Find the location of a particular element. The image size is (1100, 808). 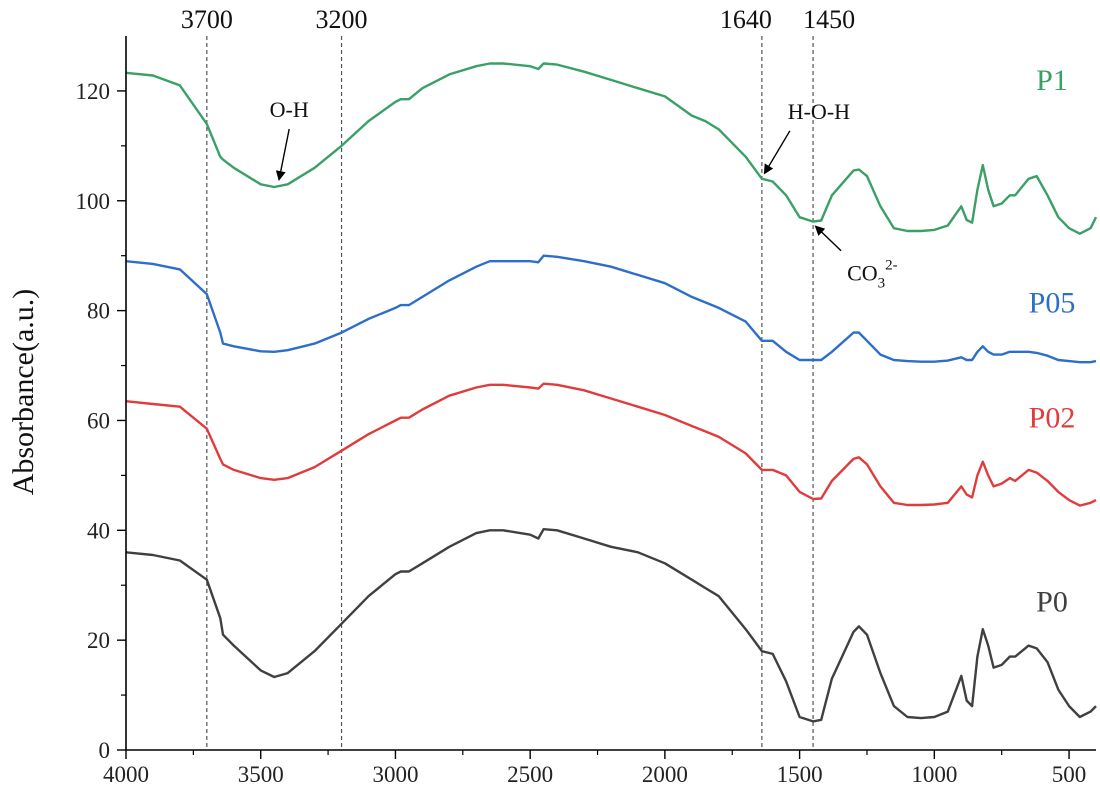

x-tick-label-2000: 2000 is located at coordinates (665, 774).